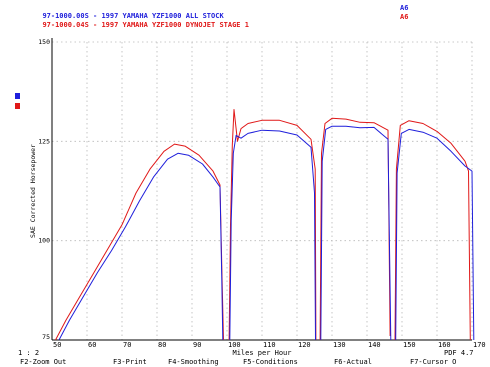 The image size is (490, 367). Describe the element at coordinates (44, 42) in the screenshot. I see `y-tick-label: 150` at that location.